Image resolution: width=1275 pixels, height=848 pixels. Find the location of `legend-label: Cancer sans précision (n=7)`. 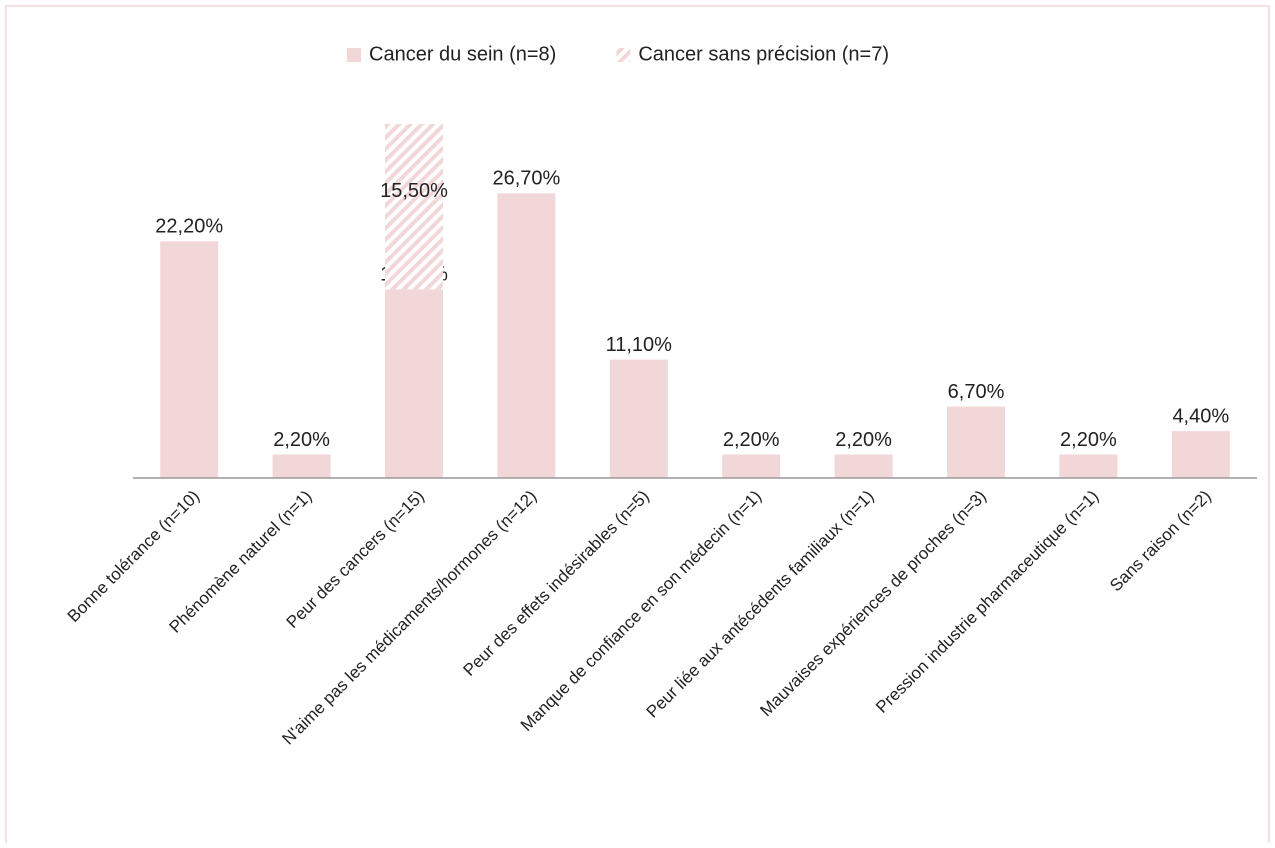

legend-label: Cancer sans précision (n=7) is located at coordinates (763, 54).